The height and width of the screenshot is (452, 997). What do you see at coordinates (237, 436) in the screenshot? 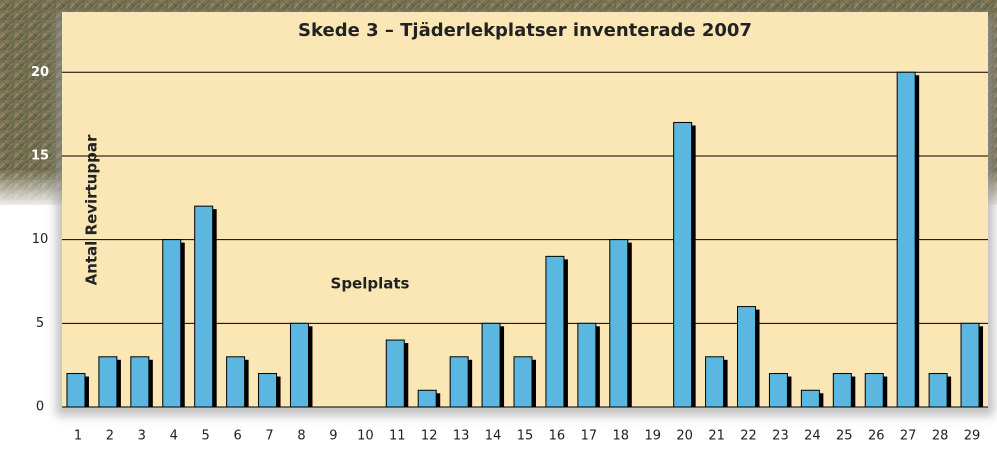
I see `x-tick-label: 6` at bounding box center [237, 436].